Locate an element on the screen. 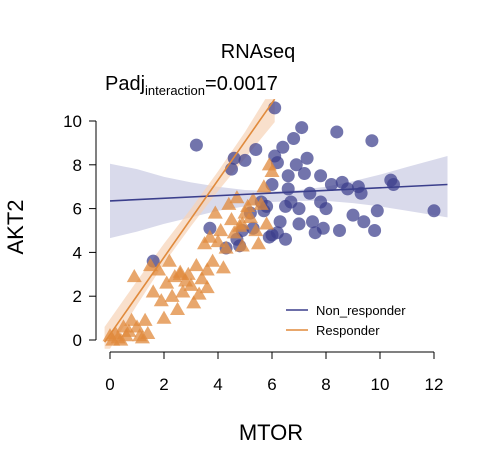 This screenshot has width=496, height=471. chart-subtitle: Padjinteraction=0.0017 is located at coordinates (191, 85).